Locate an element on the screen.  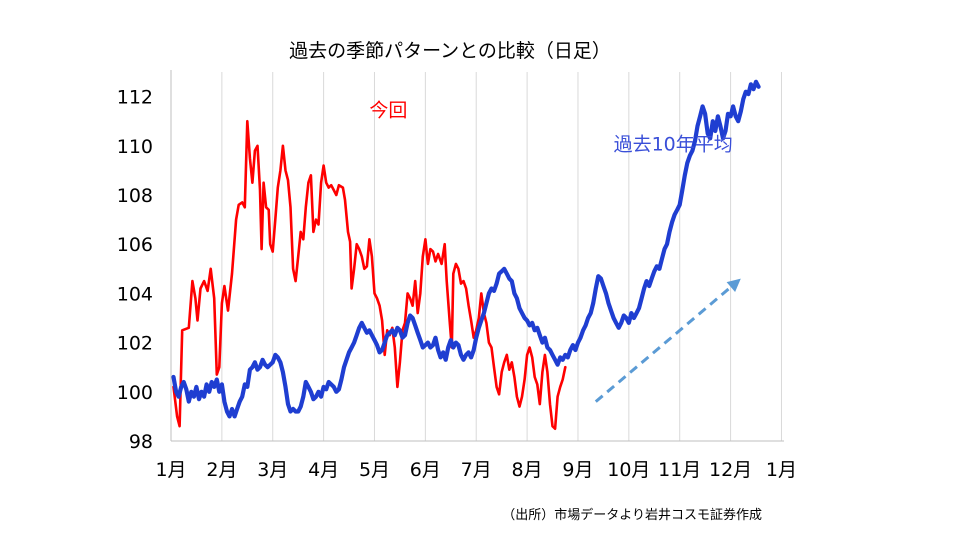
y-tick-label-102: 102 is located at coordinates (135, 344).